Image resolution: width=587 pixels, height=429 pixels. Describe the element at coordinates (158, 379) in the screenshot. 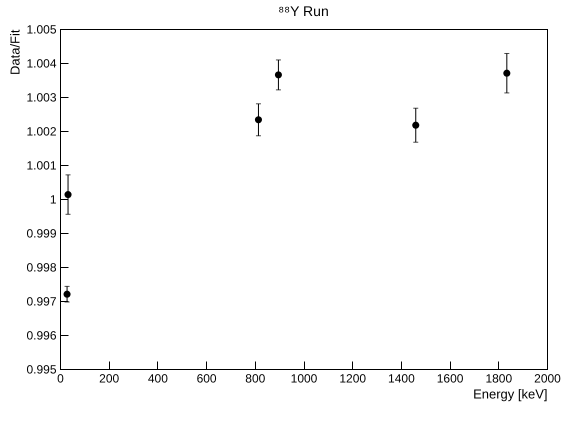

I see `x-tick-label: 400` at that location.